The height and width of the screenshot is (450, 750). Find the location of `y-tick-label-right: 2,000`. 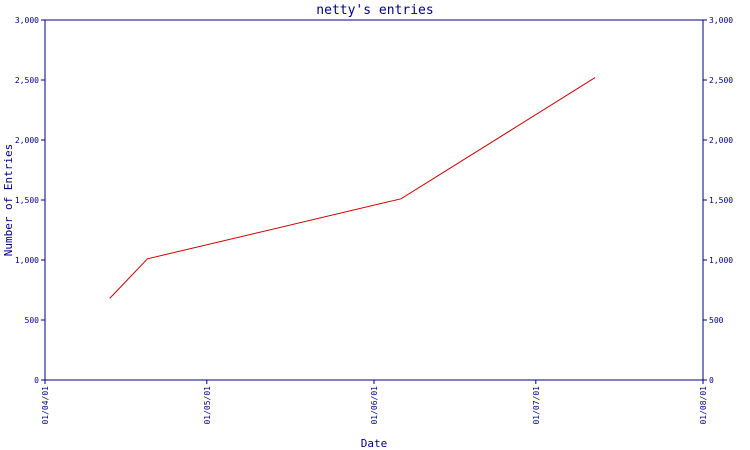

y-tick-label-right: 2,000 is located at coordinates (721, 140).